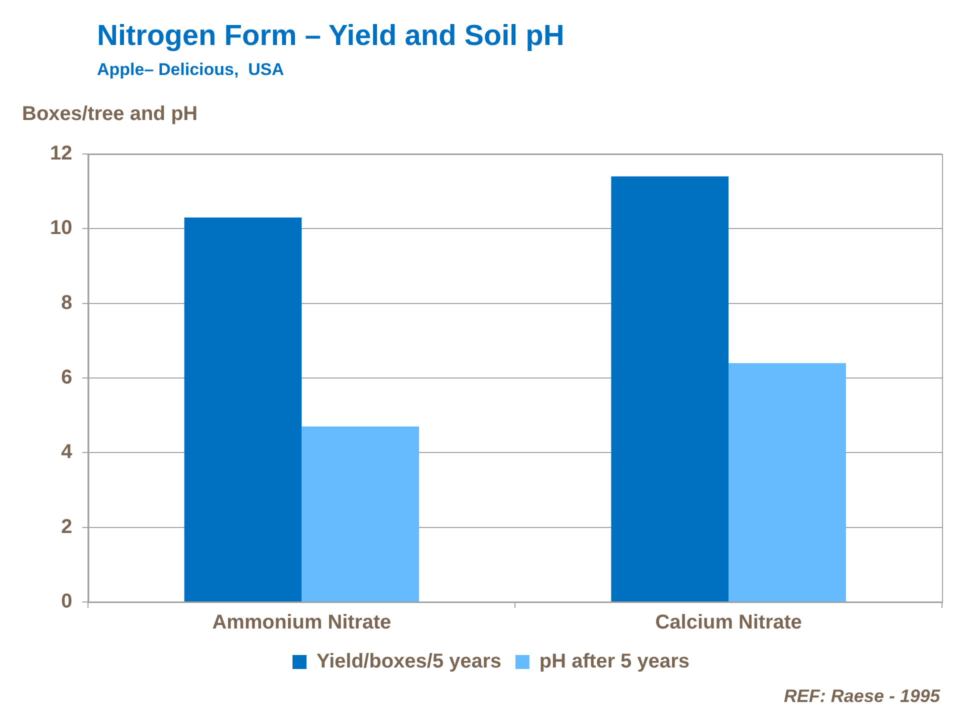 The width and height of the screenshot is (960, 720). I want to click on y-tick-label: 6, so click(66, 377).